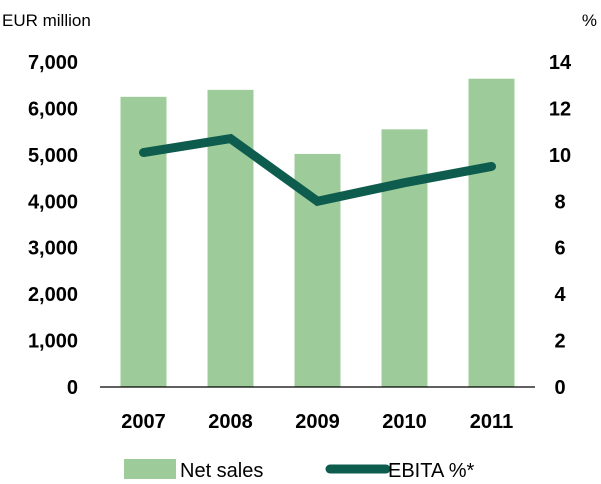  Describe the element at coordinates (491, 422) in the screenshot. I see `x-tick-label: 2011` at that location.